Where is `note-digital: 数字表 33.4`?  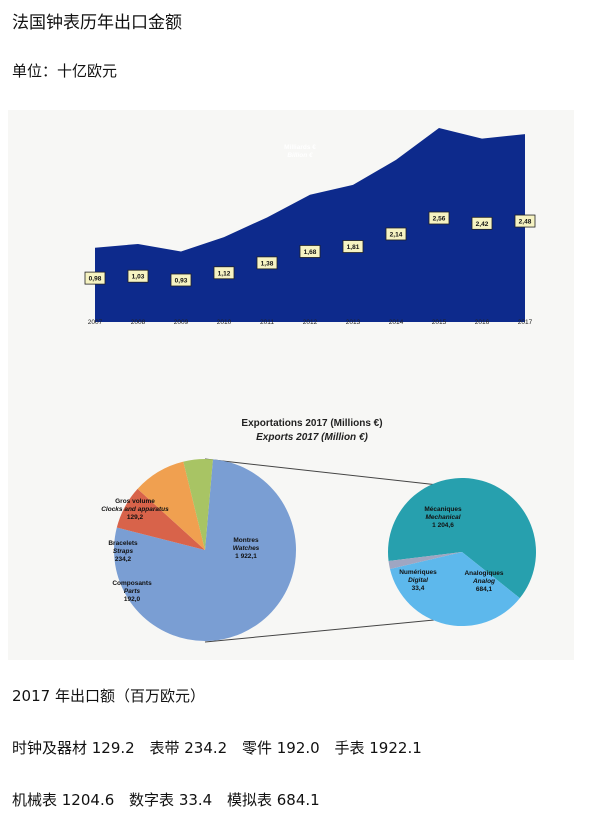
note-digital: 数字表 33.4 is located at coordinates (171, 800).